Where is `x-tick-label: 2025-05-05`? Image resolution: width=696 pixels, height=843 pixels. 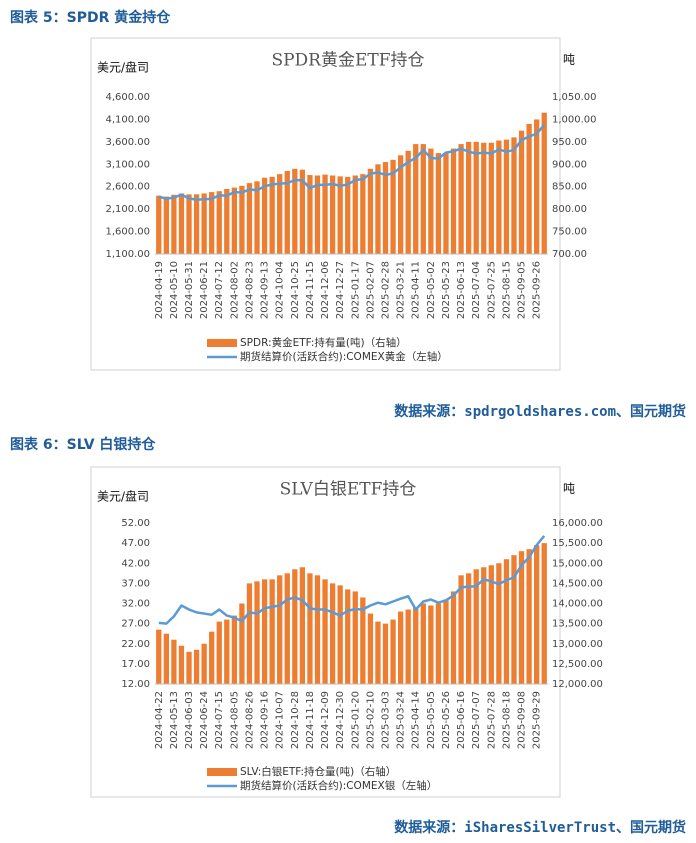 x-tick-label: 2025-05-05 is located at coordinates (431, 720).